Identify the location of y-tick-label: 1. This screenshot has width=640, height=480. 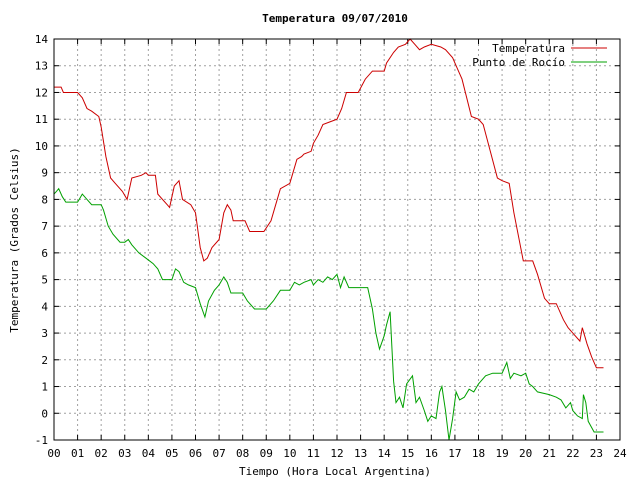
(44, 387).